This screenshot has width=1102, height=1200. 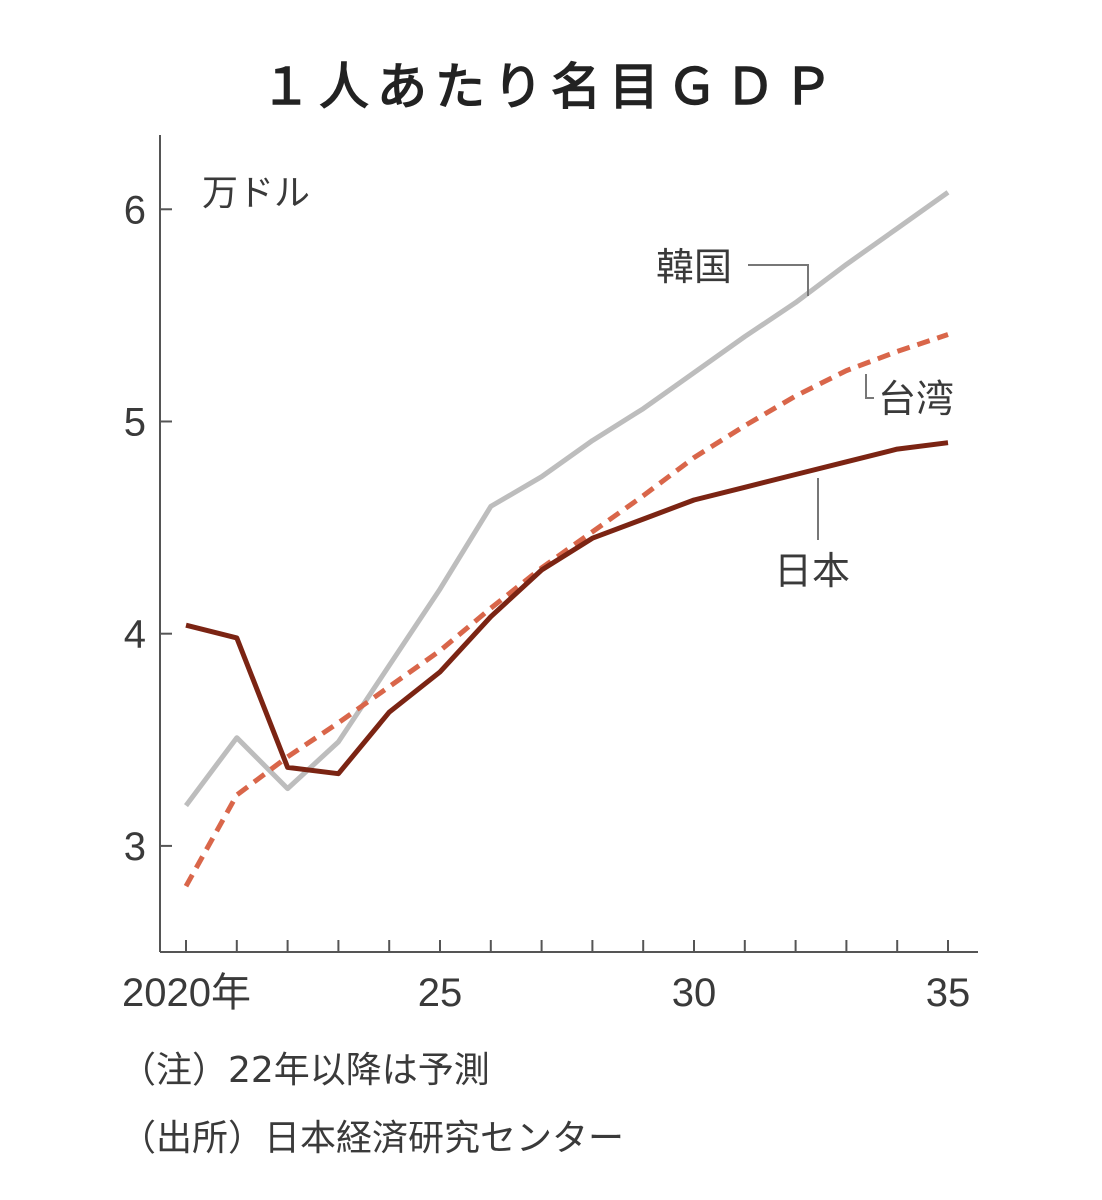 What do you see at coordinates (135, 210) in the screenshot?
I see `y-tick-label: 6` at bounding box center [135, 210].